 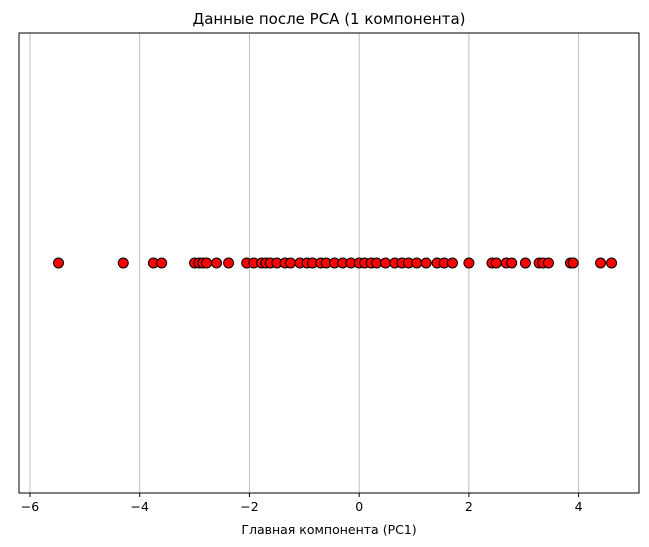 I want to click on x-tick-label: −2, so click(x=249, y=506).